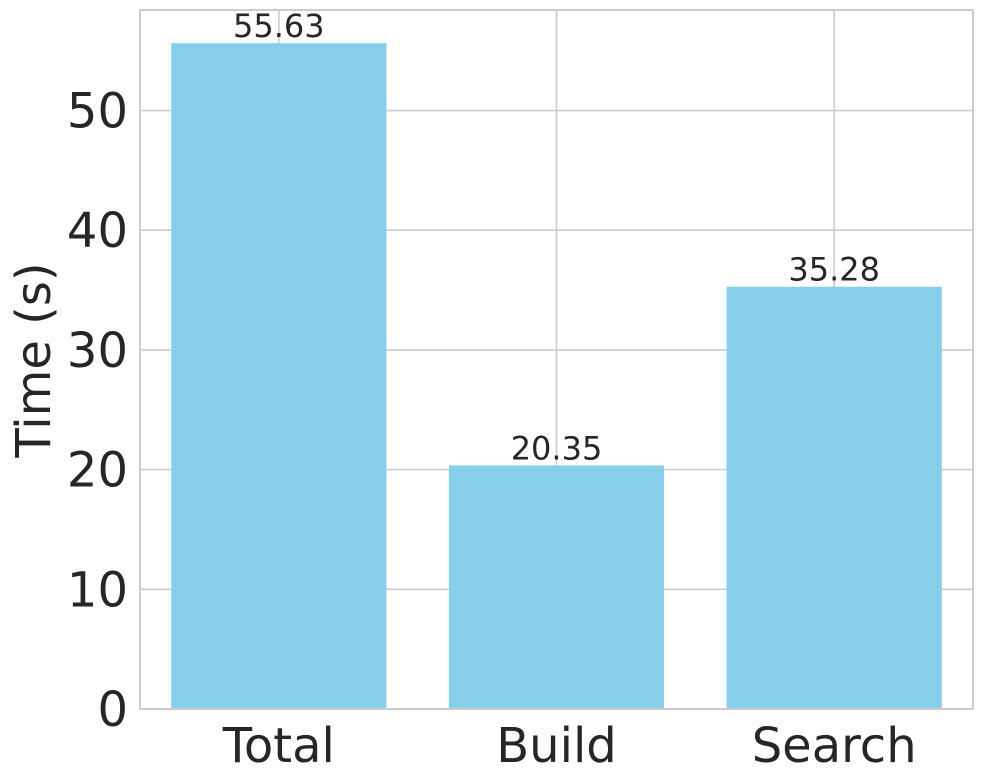  I want to click on bar-build, so click(556, 587).